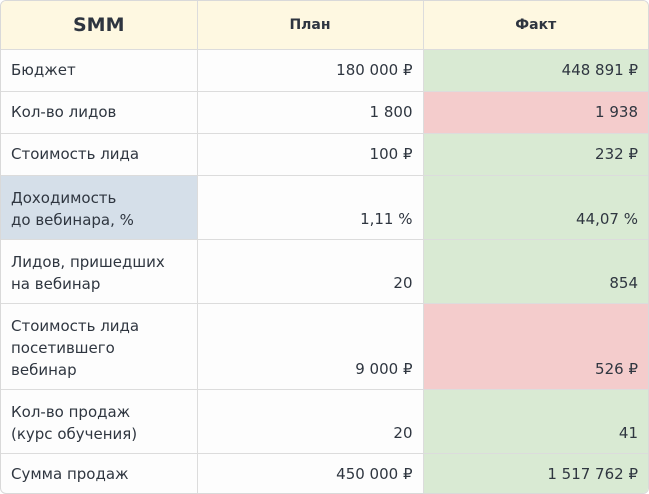 The height and width of the screenshot is (494, 649). I want to click on fact-cell: 1 517 762 ₽, so click(535, 472).